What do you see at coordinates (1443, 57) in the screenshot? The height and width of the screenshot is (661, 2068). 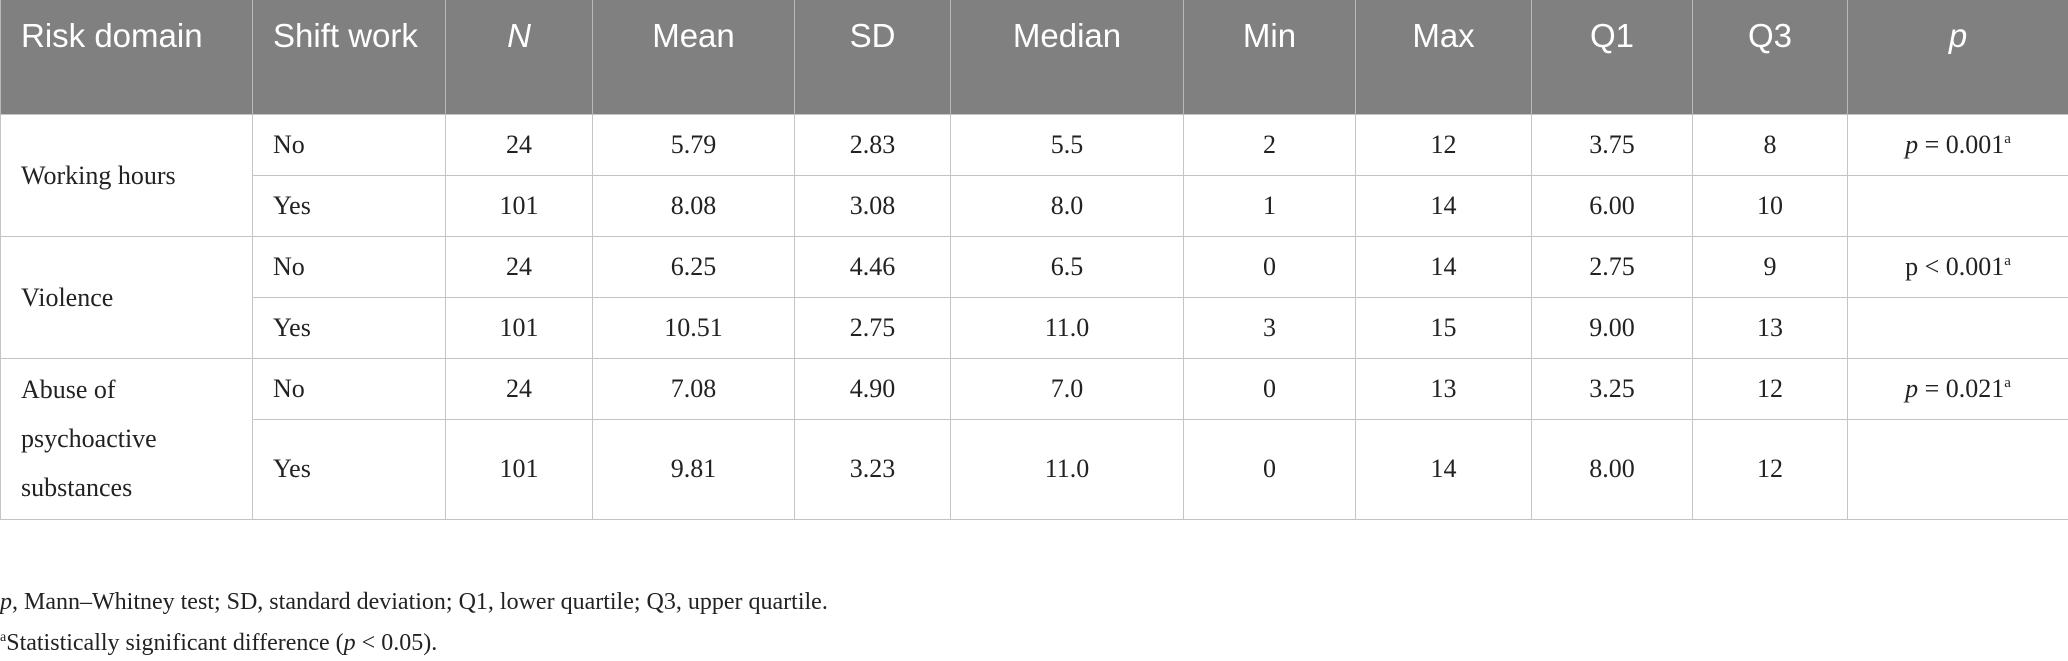 I see `header-max: Max` at bounding box center [1443, 57].